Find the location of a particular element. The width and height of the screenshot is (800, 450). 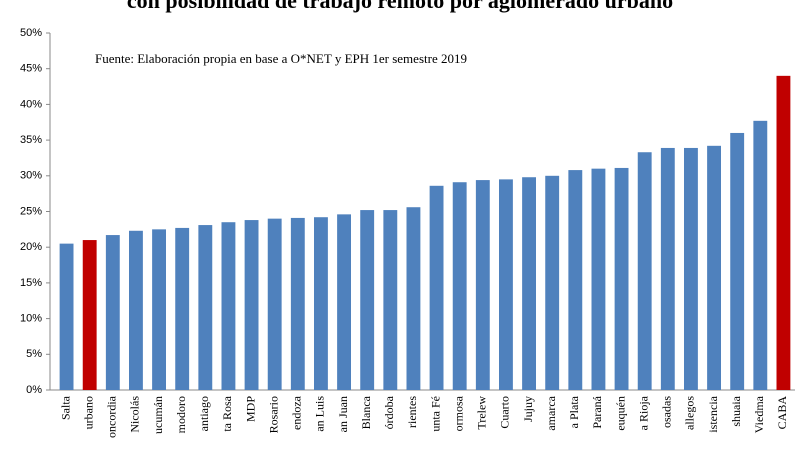

x-tick-label: shuaia is located at coordinates (736, 410).